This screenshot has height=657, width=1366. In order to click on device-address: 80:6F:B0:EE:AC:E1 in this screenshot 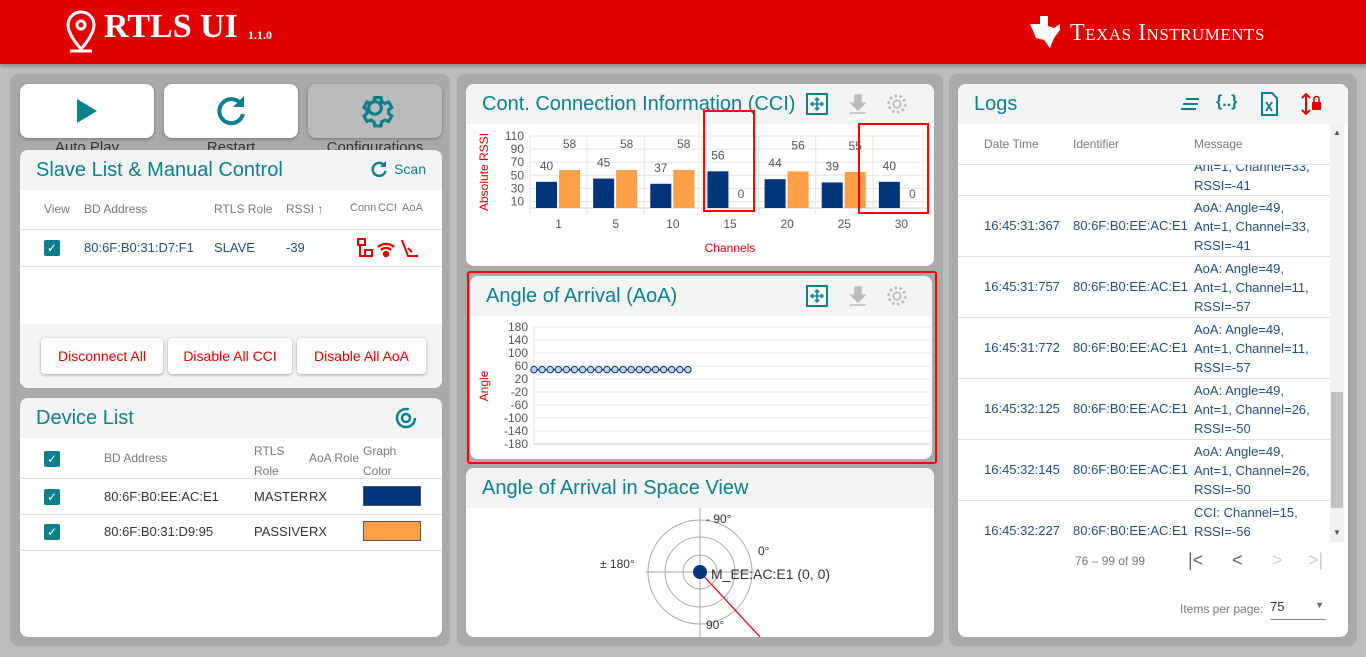, I will do `click(161, 496)`.